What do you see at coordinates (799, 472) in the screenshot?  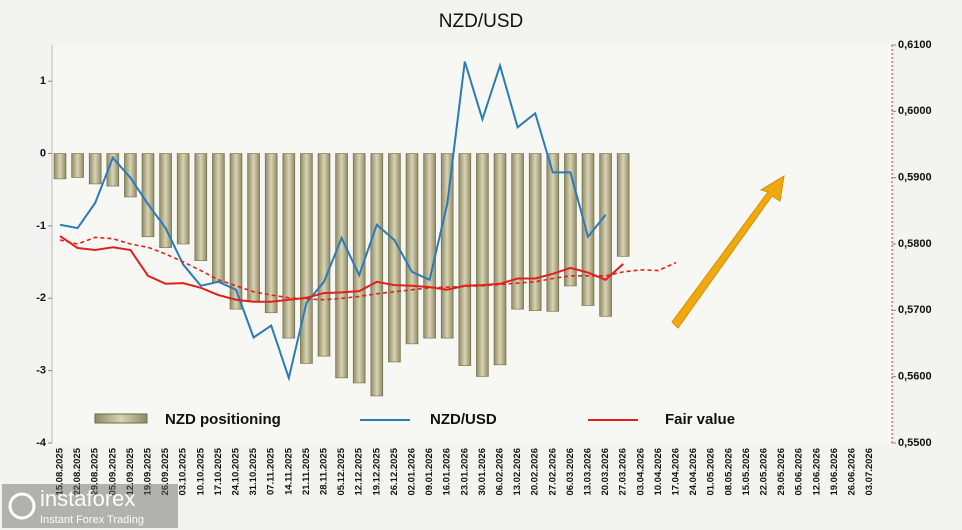 I see `x-tick-label: 05.06.2026` at bounding box center [799, 472].